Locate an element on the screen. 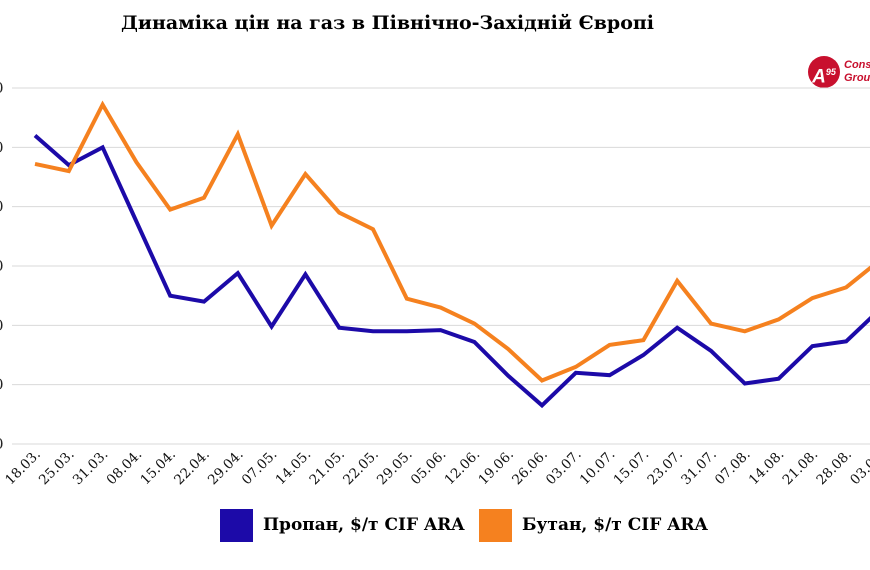 This screenshot has width=870, height=570. legend-label-butane: Бутан, $/т CIF ARA is located at coordinates (615, 525).